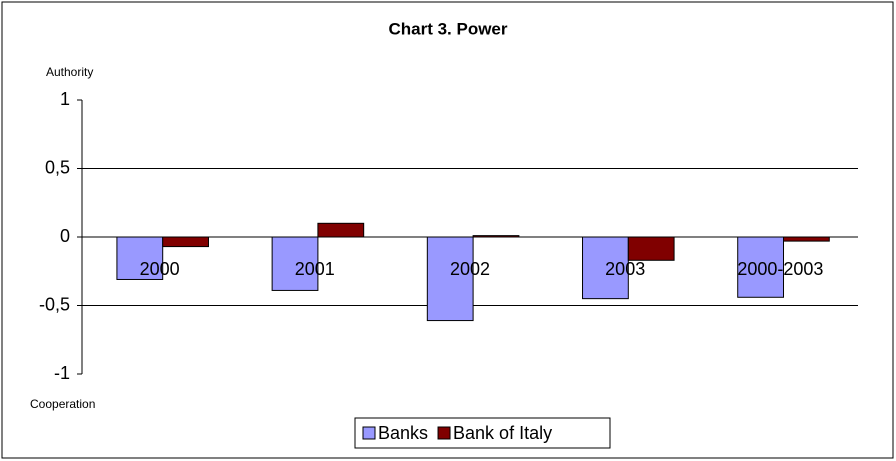 This screenshot has height=461, width=896. What do you see at coordinates (447, 28) in the screenshot?
I see `chart-title: Chart 3. Power` at bounding box center [447, 28].